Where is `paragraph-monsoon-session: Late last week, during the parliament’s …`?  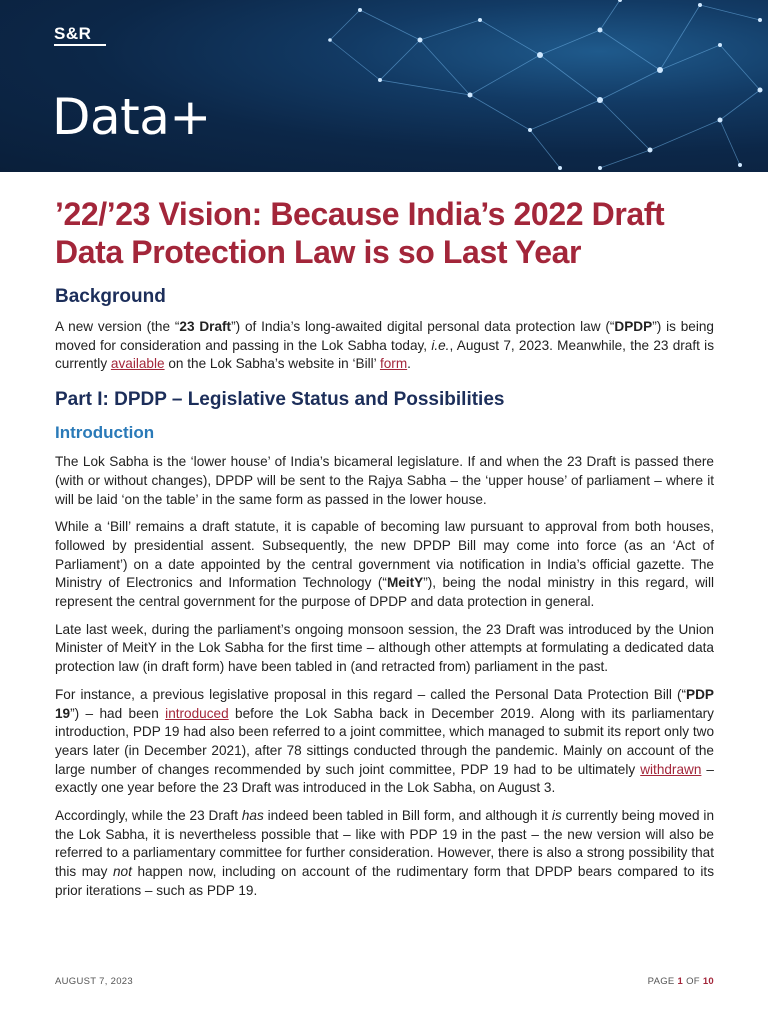 paragraph-monsoon-session: Late last week, during the parliament’s … is located at coordinates (384, 648).